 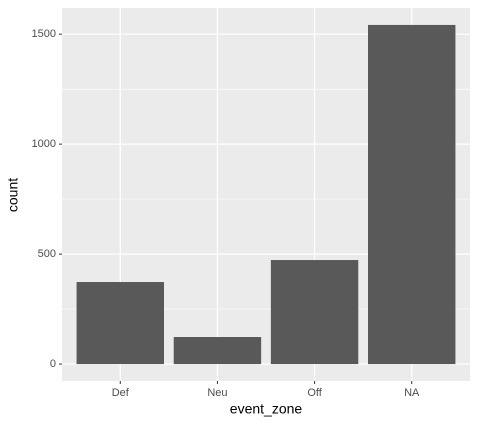 I want to click on x-tick-label: Neu, so click(x=217, y=393).